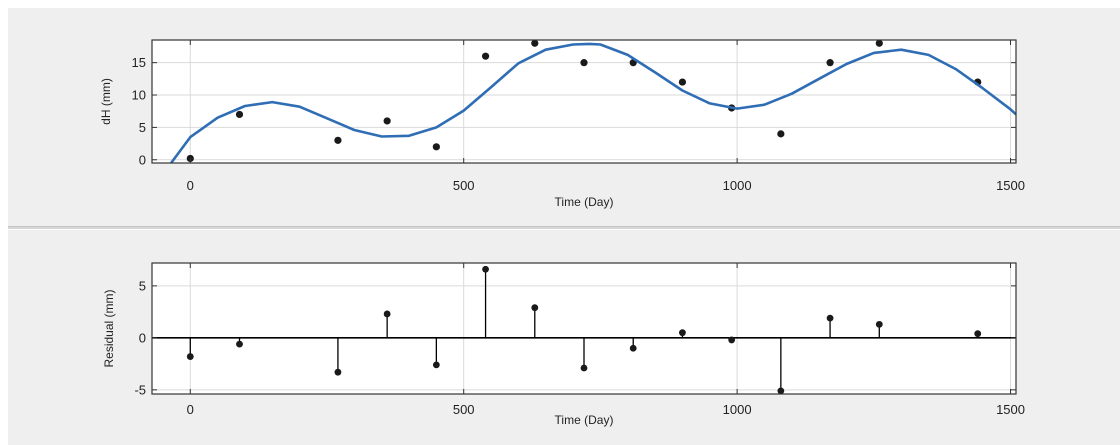  Describe the element at coordinates (190, 185) in the screenshot. I see `top-xtick-label-0: 0` at that location.